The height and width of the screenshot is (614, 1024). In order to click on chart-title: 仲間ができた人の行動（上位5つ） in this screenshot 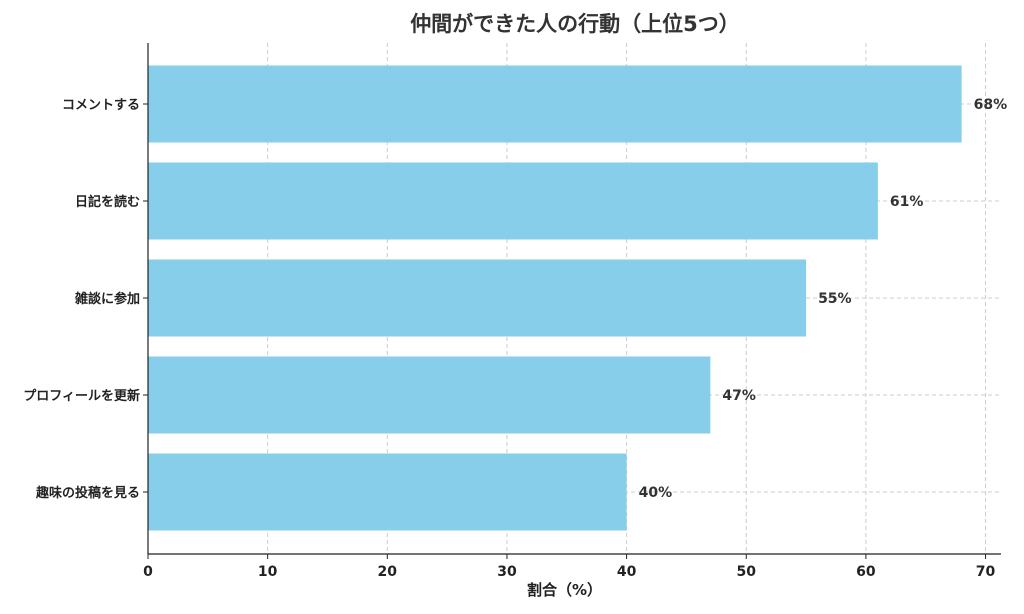, I will do `click(575, 24)`.